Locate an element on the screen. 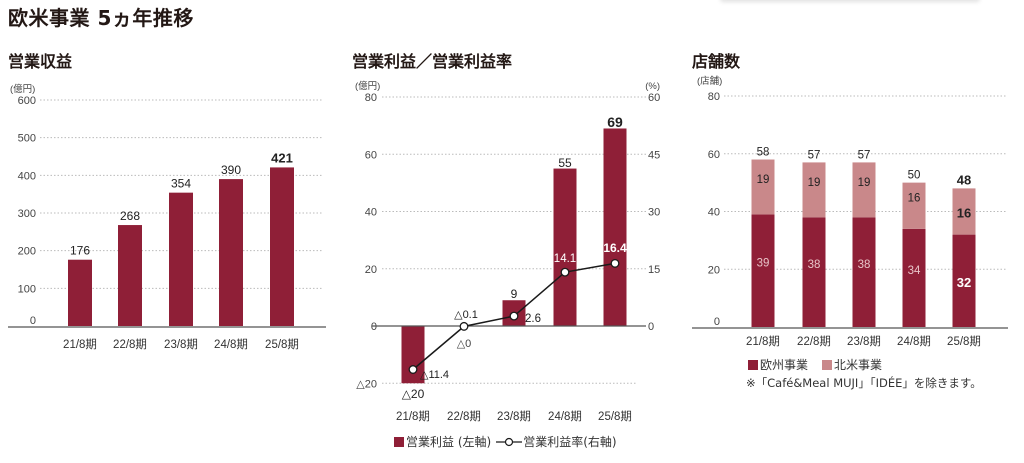 The height and width of the screenshot is (463, 1024). revenue-chart-title: 営業収益 is located at coordinates (40, 61).